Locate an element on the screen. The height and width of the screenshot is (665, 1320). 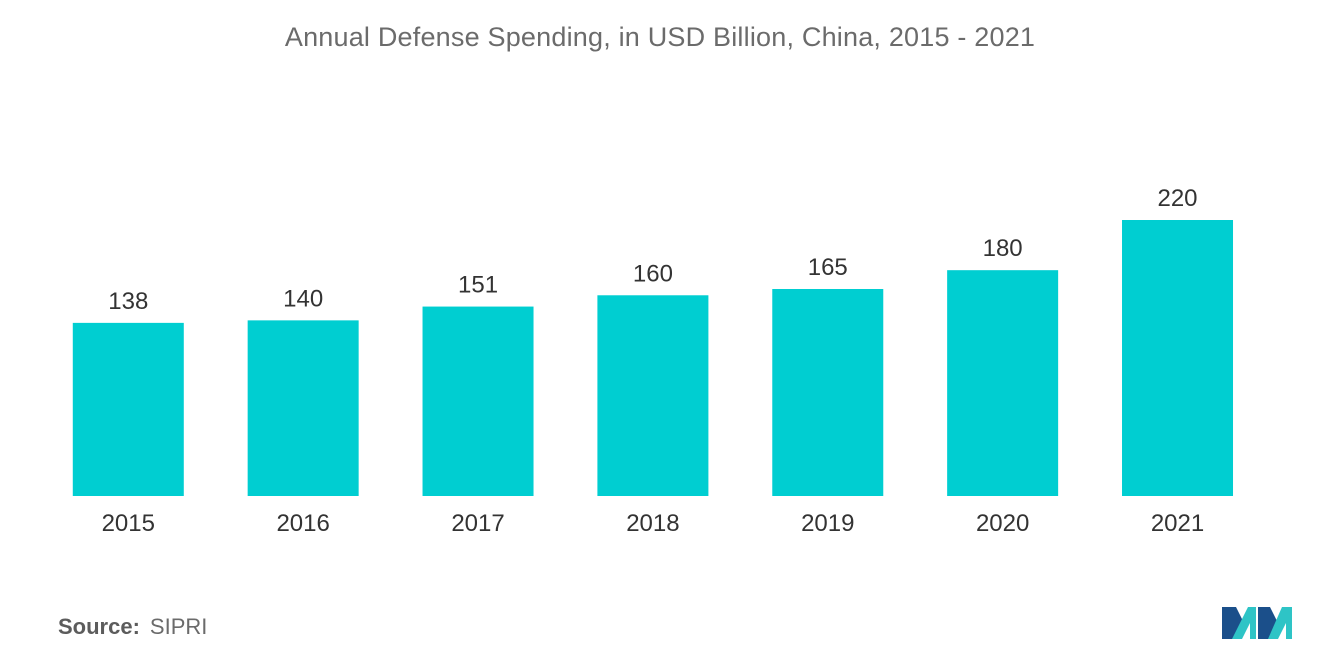
bar-2016 is located at coordinates (303, 408).